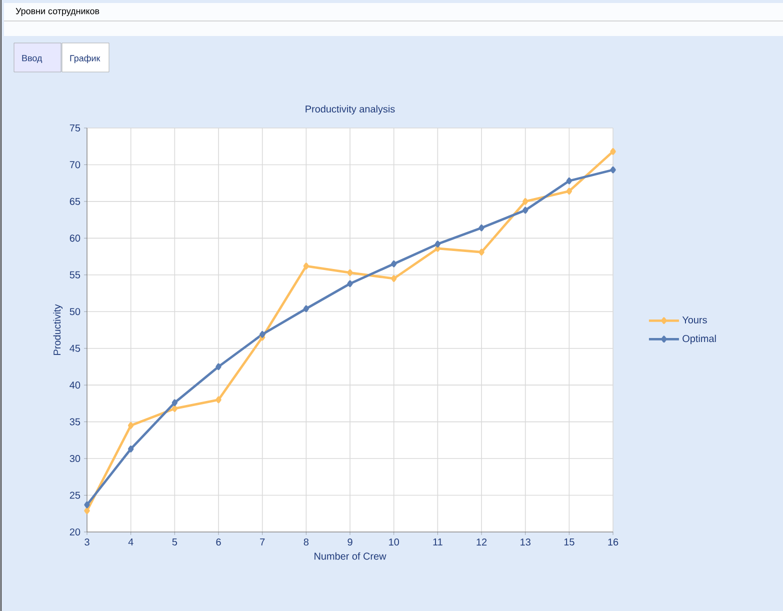 The width and height of the screenshot is (783, 611). I want to click on x-tick-label: 8, so click(306, 542).